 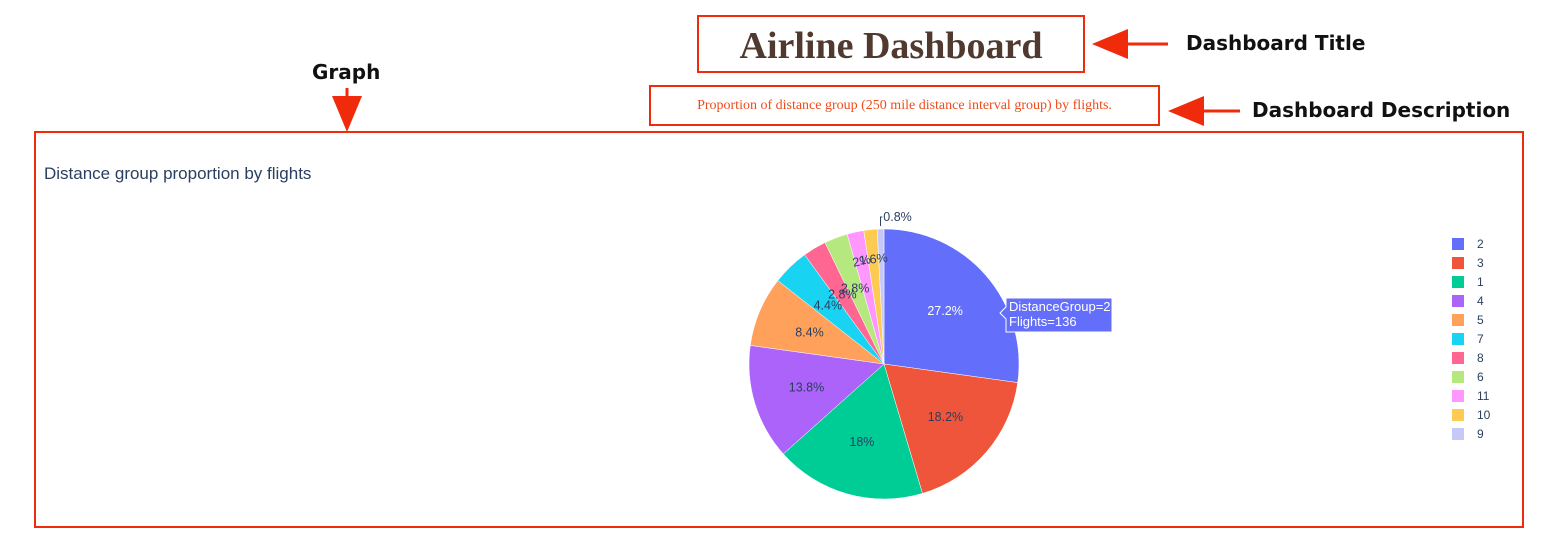 I want to click on legend-label-5: 5, so click(x=1480, y=320).